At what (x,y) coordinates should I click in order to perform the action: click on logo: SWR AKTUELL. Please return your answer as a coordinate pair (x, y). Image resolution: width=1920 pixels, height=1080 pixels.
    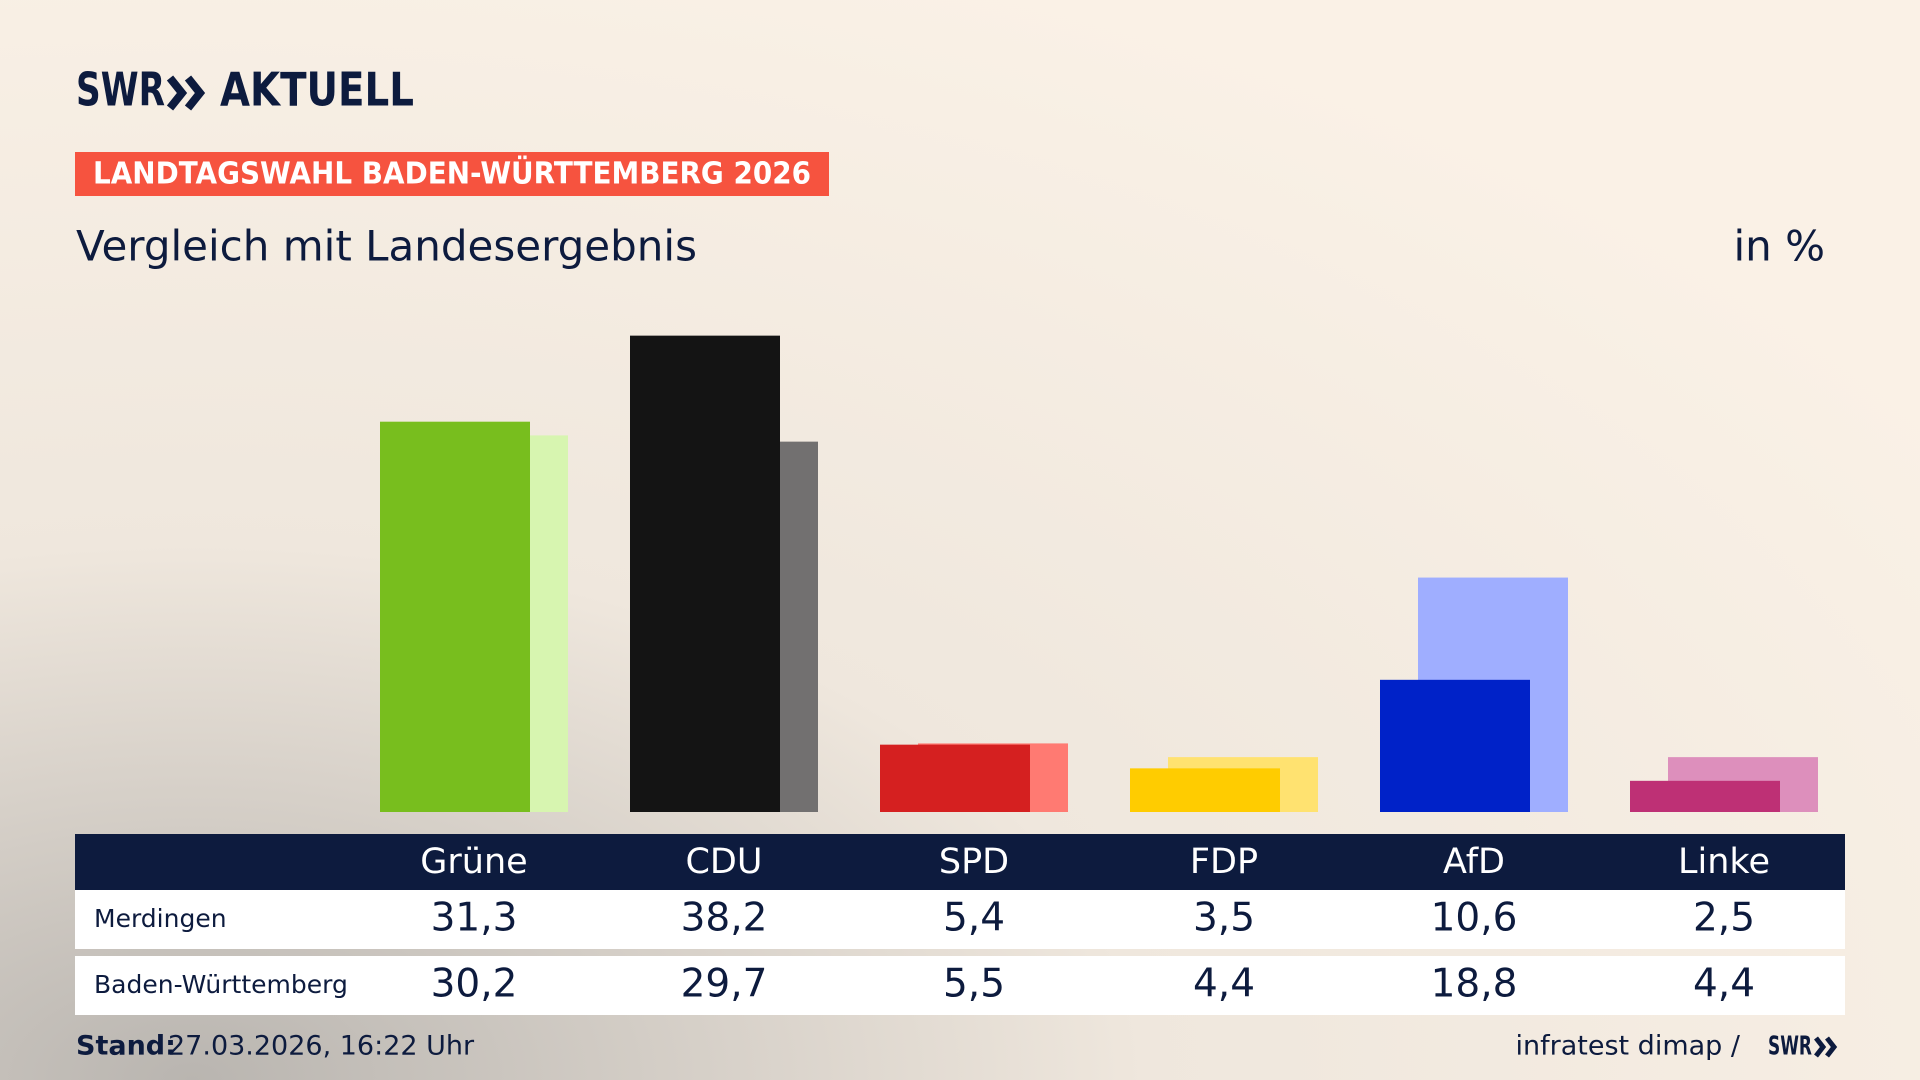
    Looking at the image, I should click on (245, 90).